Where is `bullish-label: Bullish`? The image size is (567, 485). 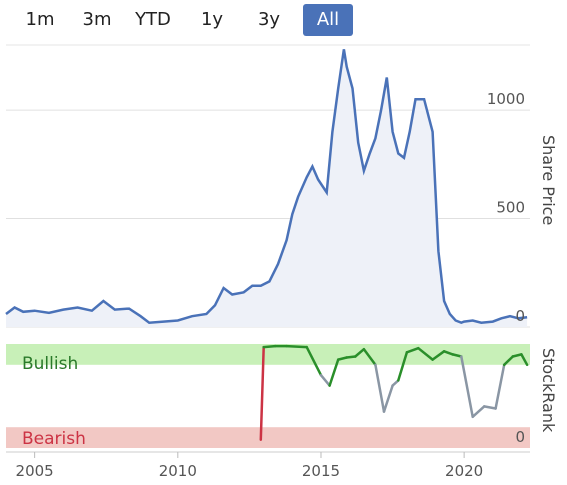
bullish-label: Bullish is located at coordinates (50, 364).